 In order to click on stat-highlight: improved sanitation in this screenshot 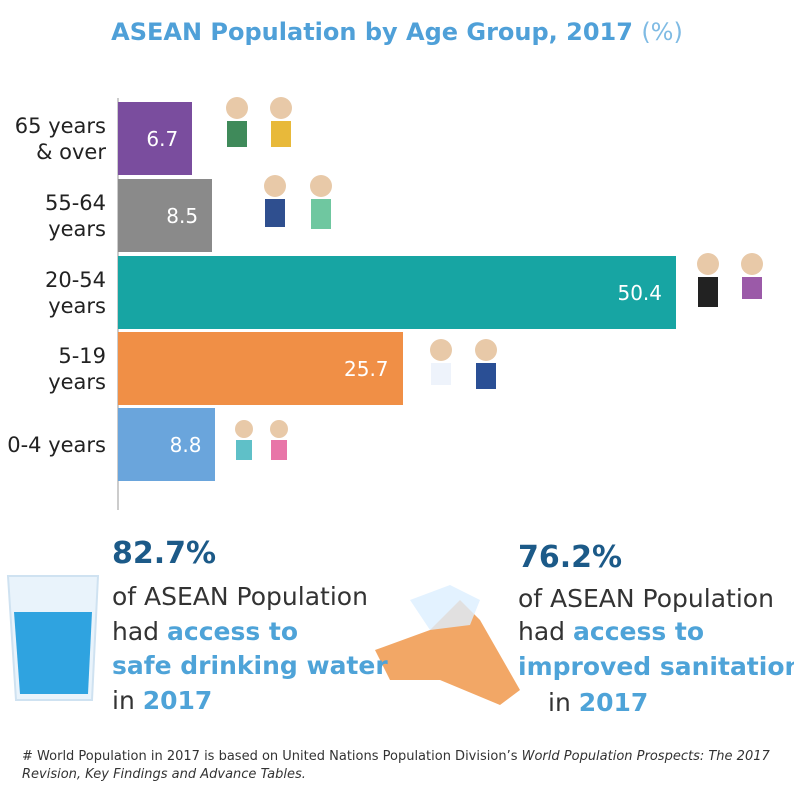, I will do `click(656, 666)`.